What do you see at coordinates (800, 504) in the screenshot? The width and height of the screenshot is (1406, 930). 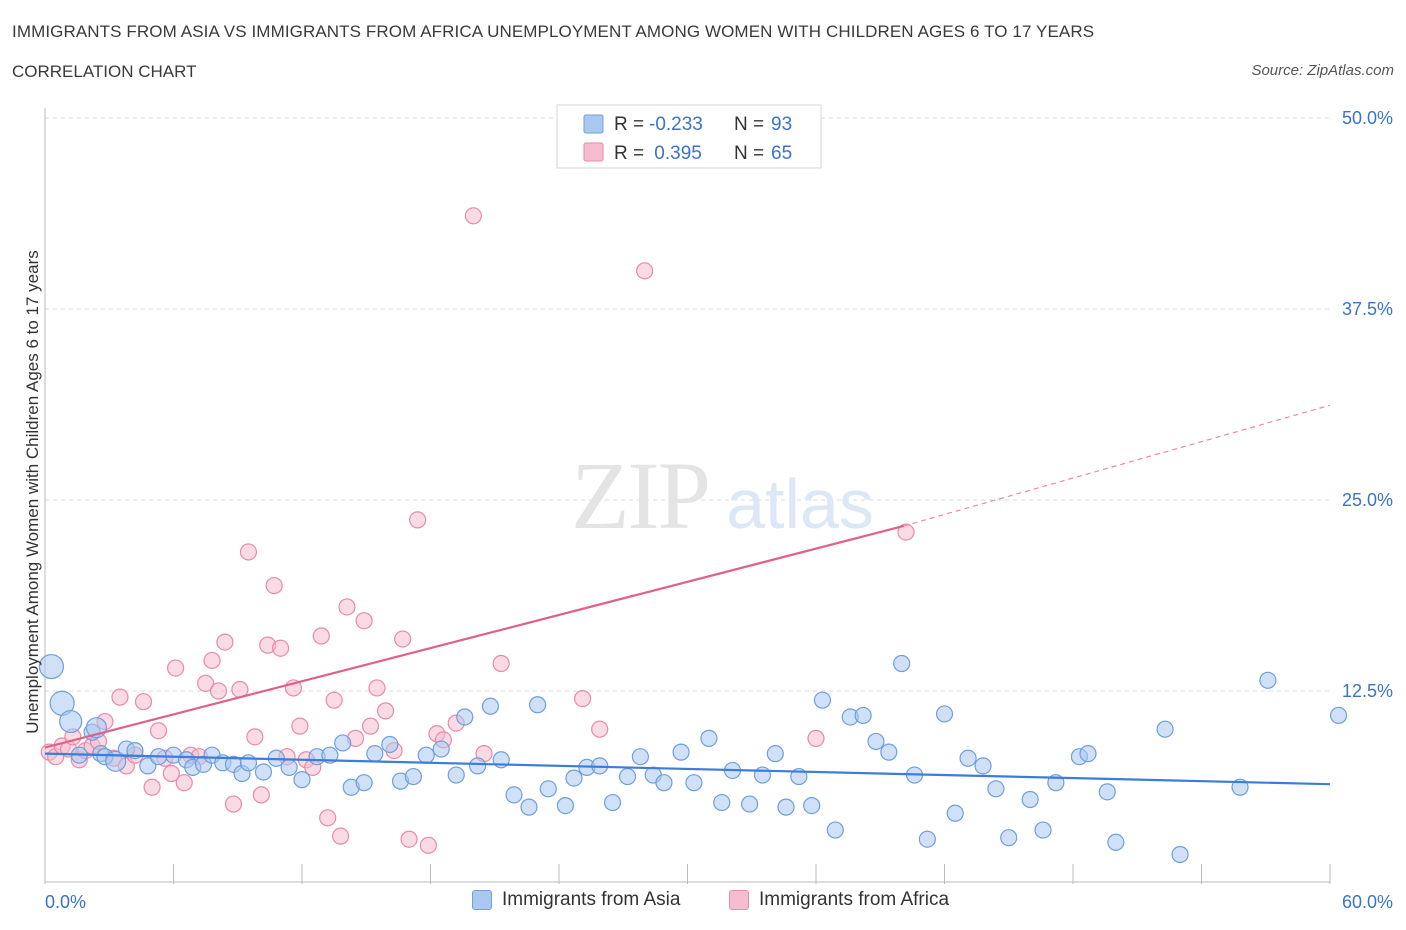 I see `watermark-atlas: atlas` at bounding box center [800, 504].